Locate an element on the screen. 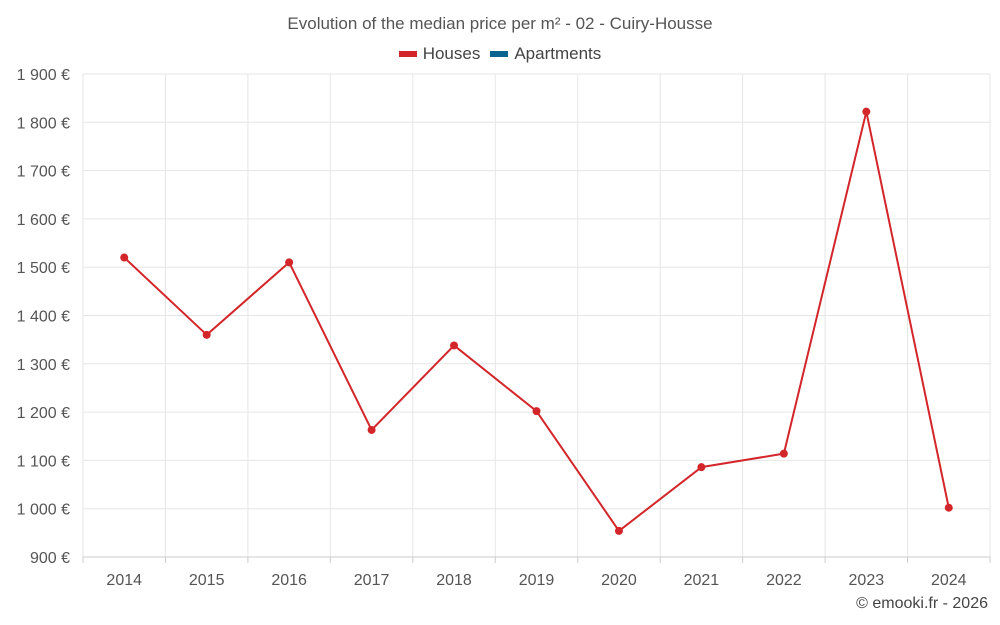 The height and width of the screenshot is (625, 1000). x-tick-label: 2021 is located at coordinates (702, 580).